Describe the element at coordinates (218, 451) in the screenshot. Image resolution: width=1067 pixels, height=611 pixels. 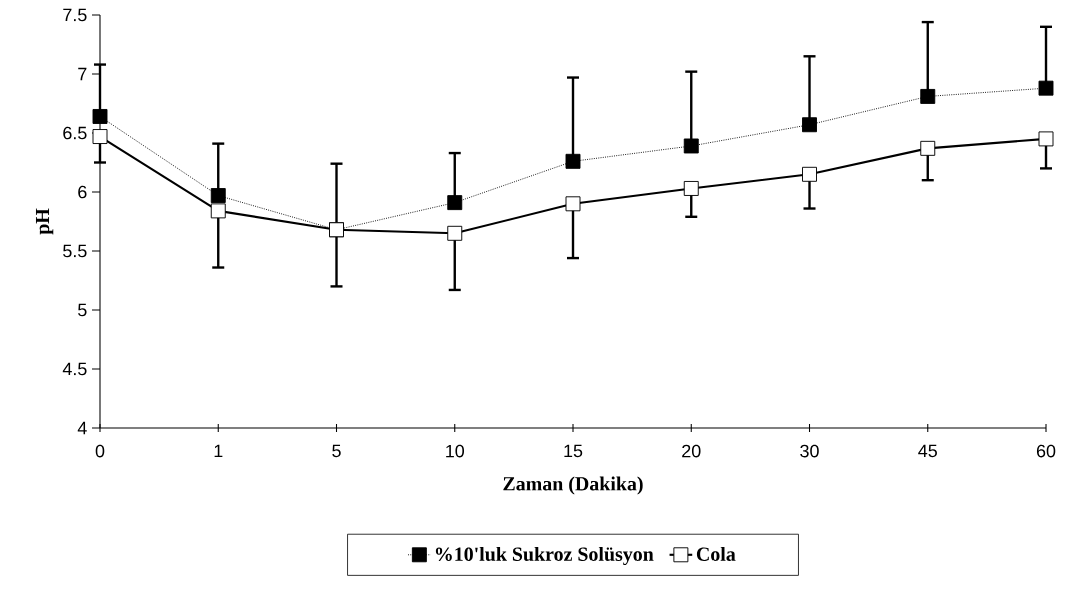
I see `x-tick-label: 1` at that location.